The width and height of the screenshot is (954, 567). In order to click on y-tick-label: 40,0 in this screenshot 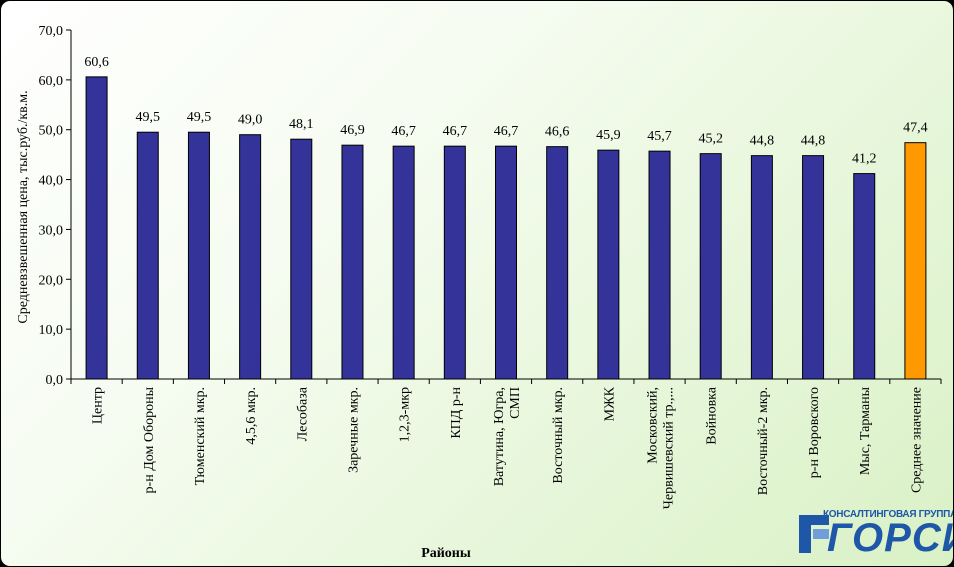, I will do `click(51, 181)`.